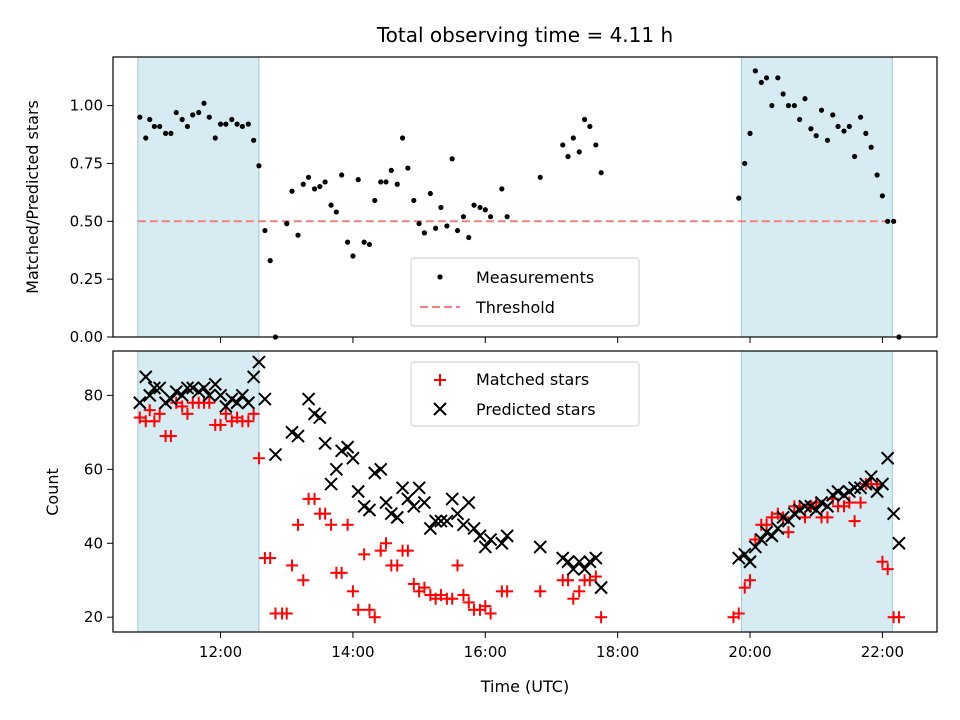 This screenshot has height=720, width=960. I want to click on y-tick-label: 0.75, so click(86, 163).